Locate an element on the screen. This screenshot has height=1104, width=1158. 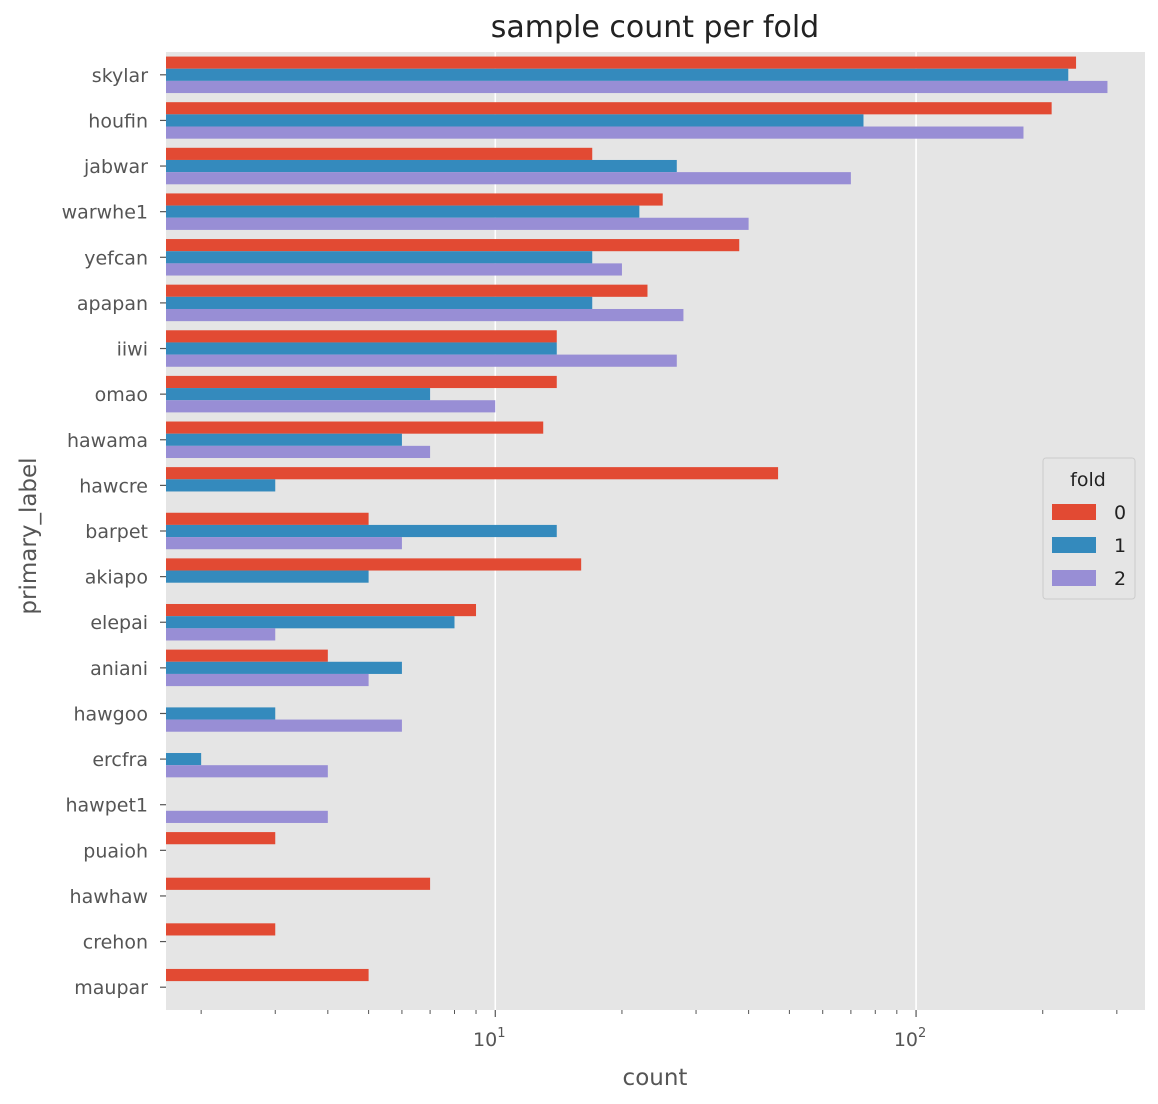
y-tick-label: ercfra is located at coordinates (120, 760).